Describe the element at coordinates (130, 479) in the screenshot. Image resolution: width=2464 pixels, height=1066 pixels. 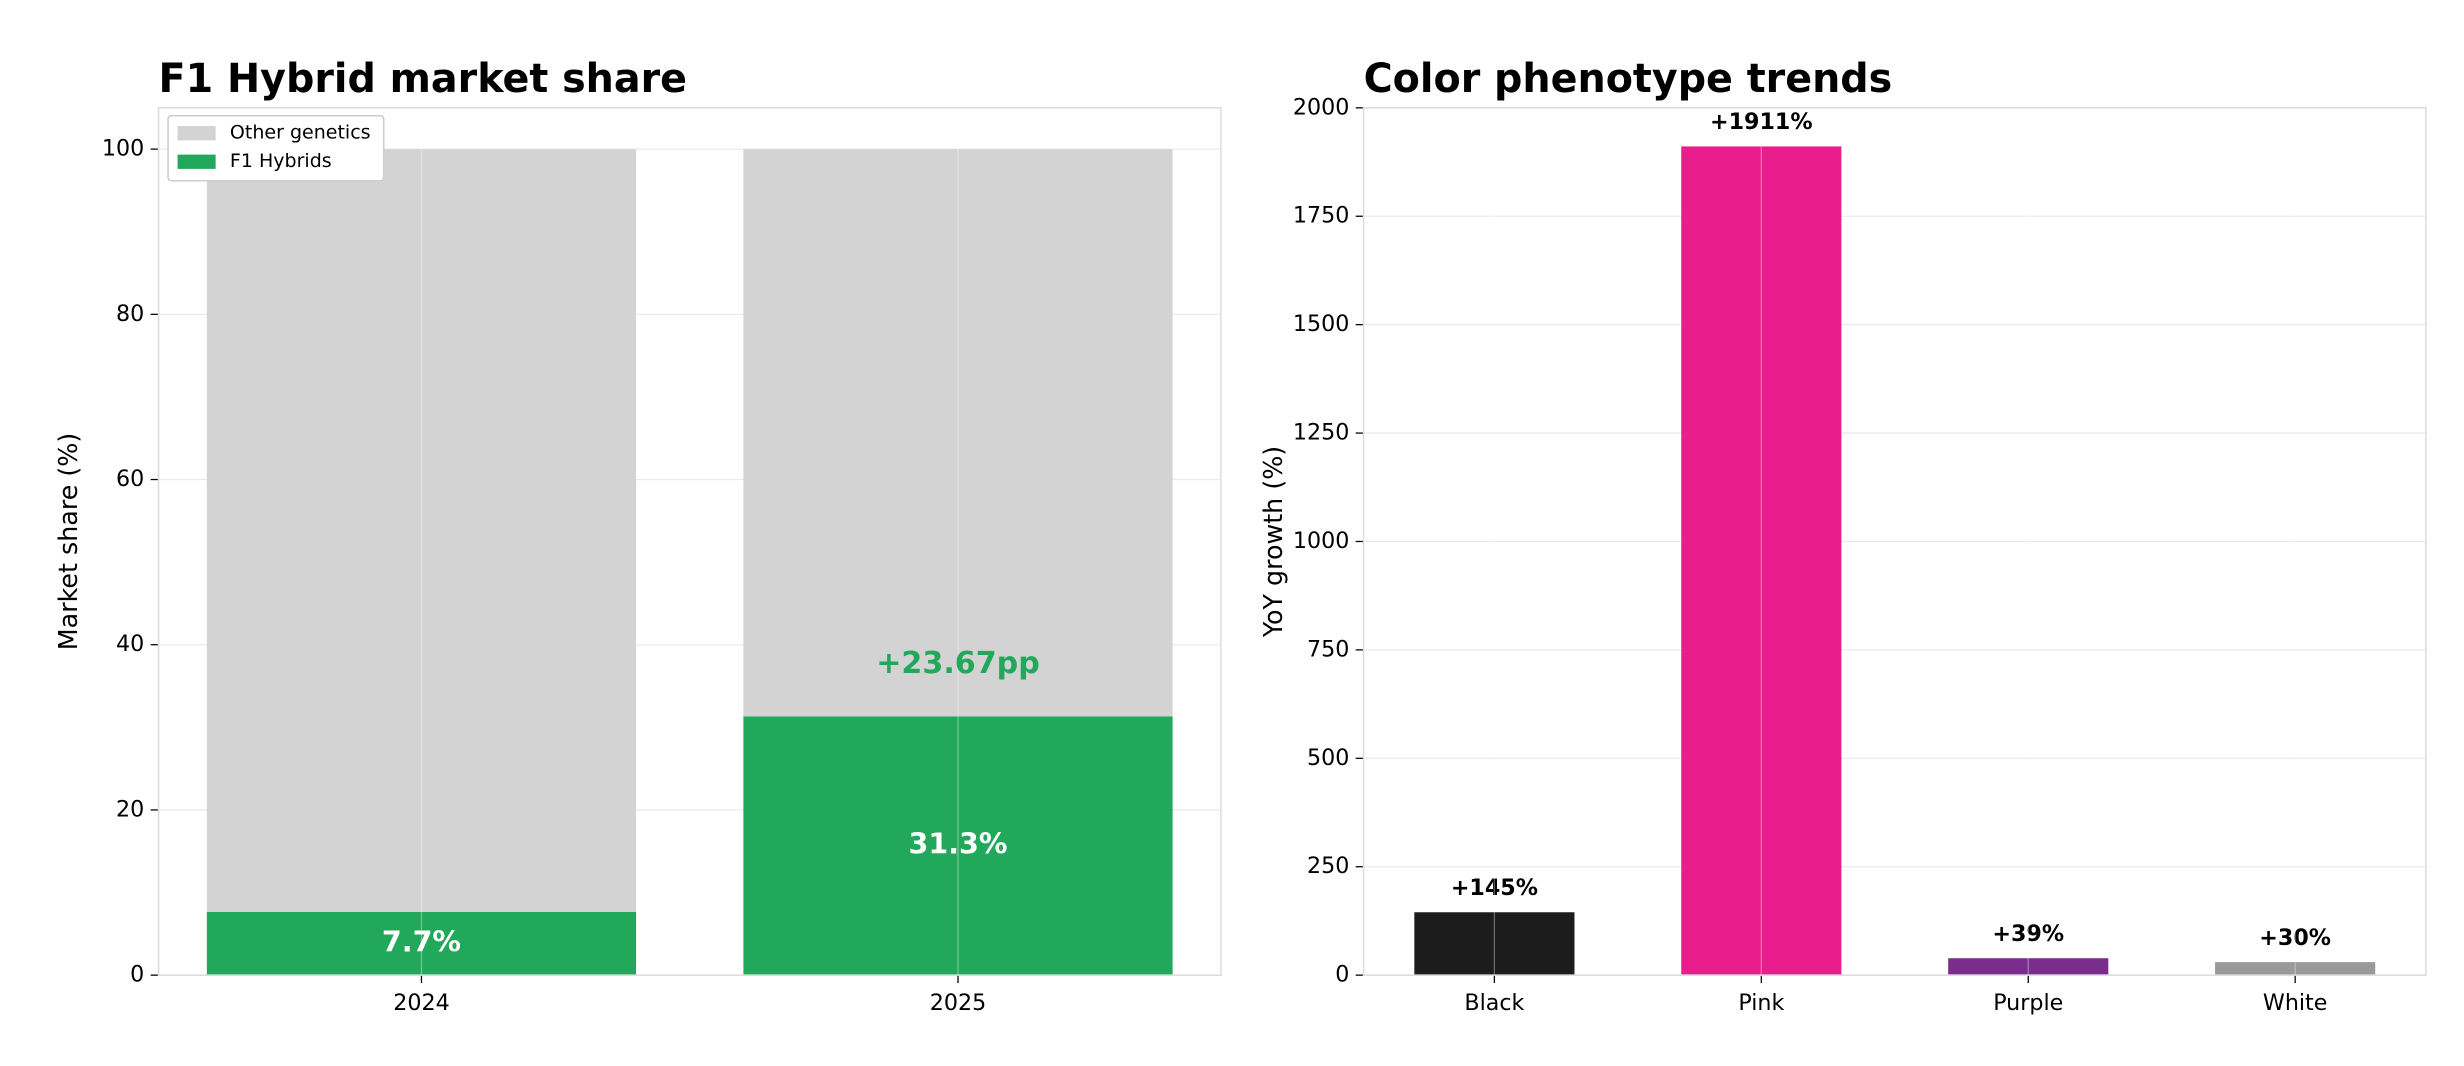
I see `y-tick-label: 60` at that location.